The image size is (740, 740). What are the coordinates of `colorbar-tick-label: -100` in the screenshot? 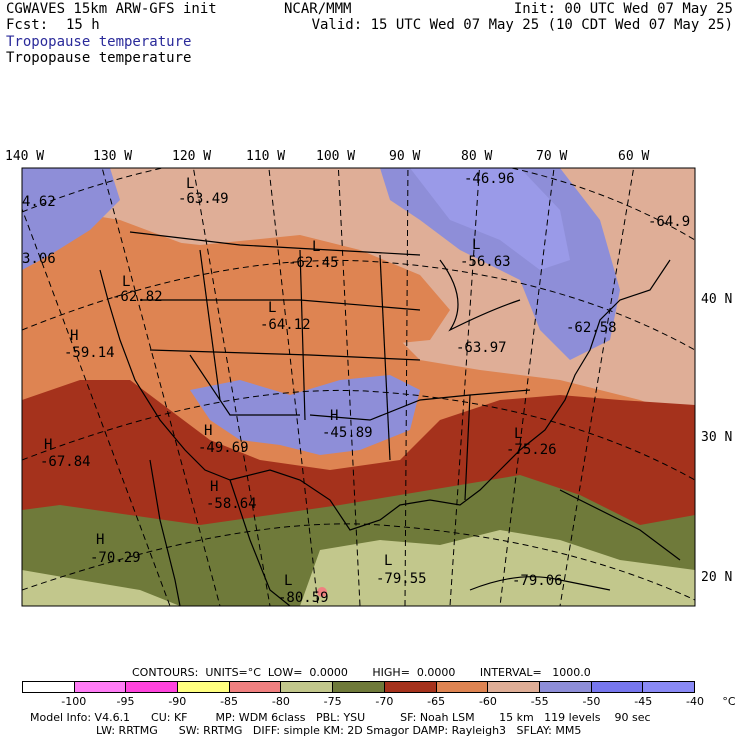 It's located at (74, 701).